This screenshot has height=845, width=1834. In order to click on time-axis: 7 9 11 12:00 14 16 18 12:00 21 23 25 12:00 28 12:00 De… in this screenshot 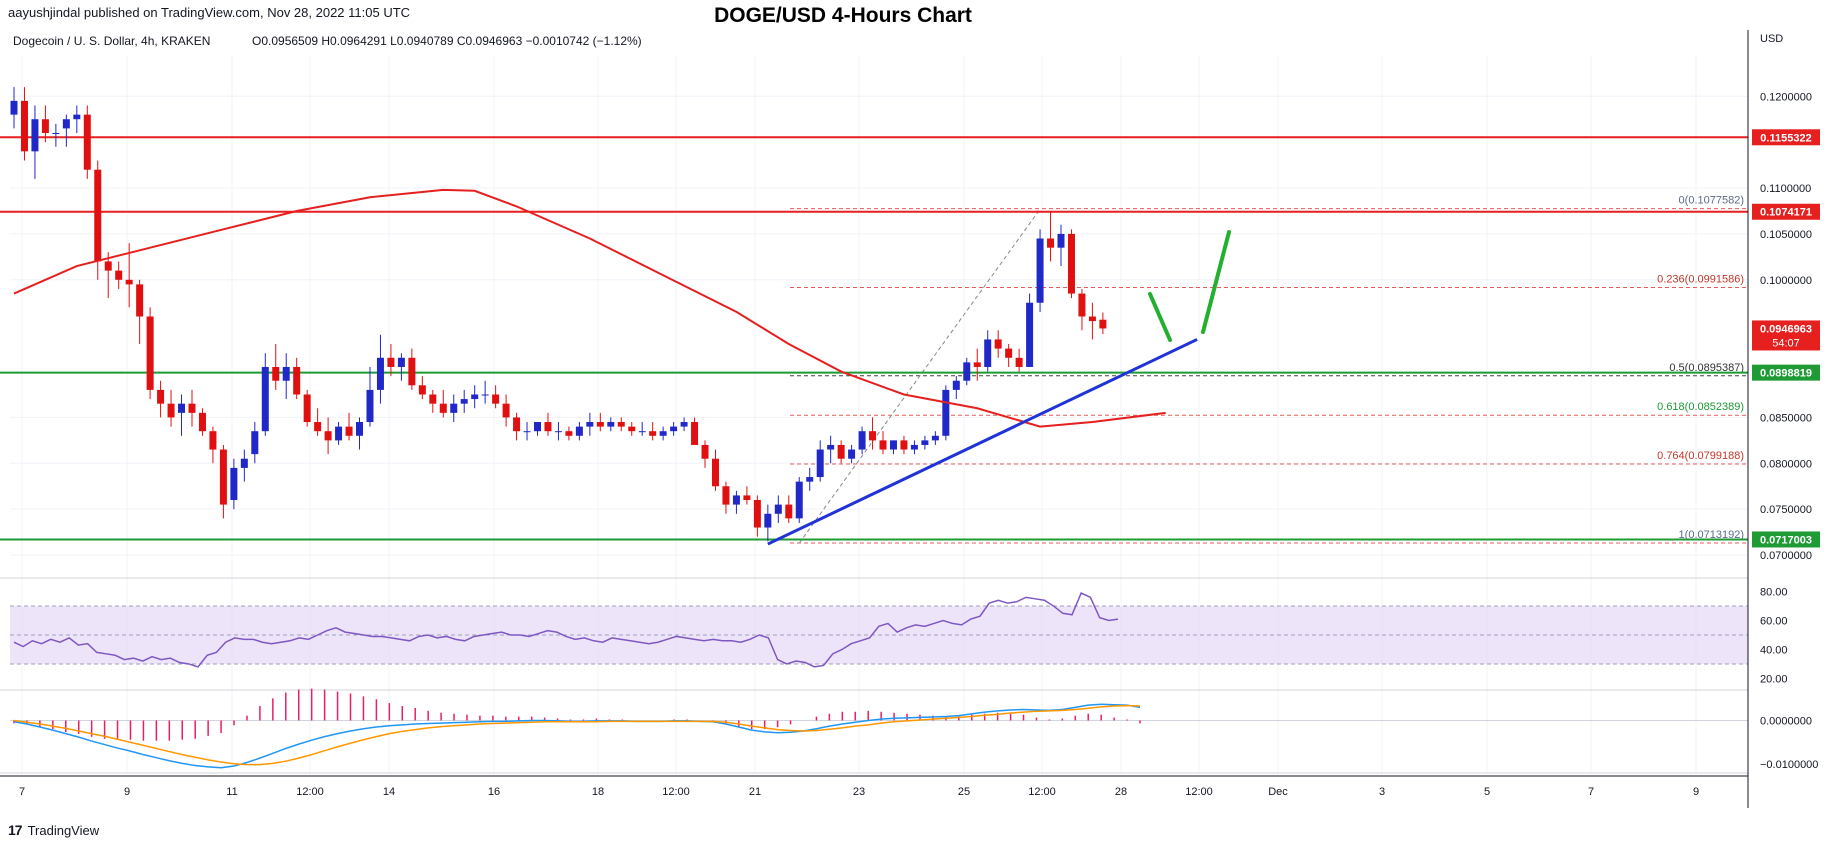, I will do `click(874, 786)`.